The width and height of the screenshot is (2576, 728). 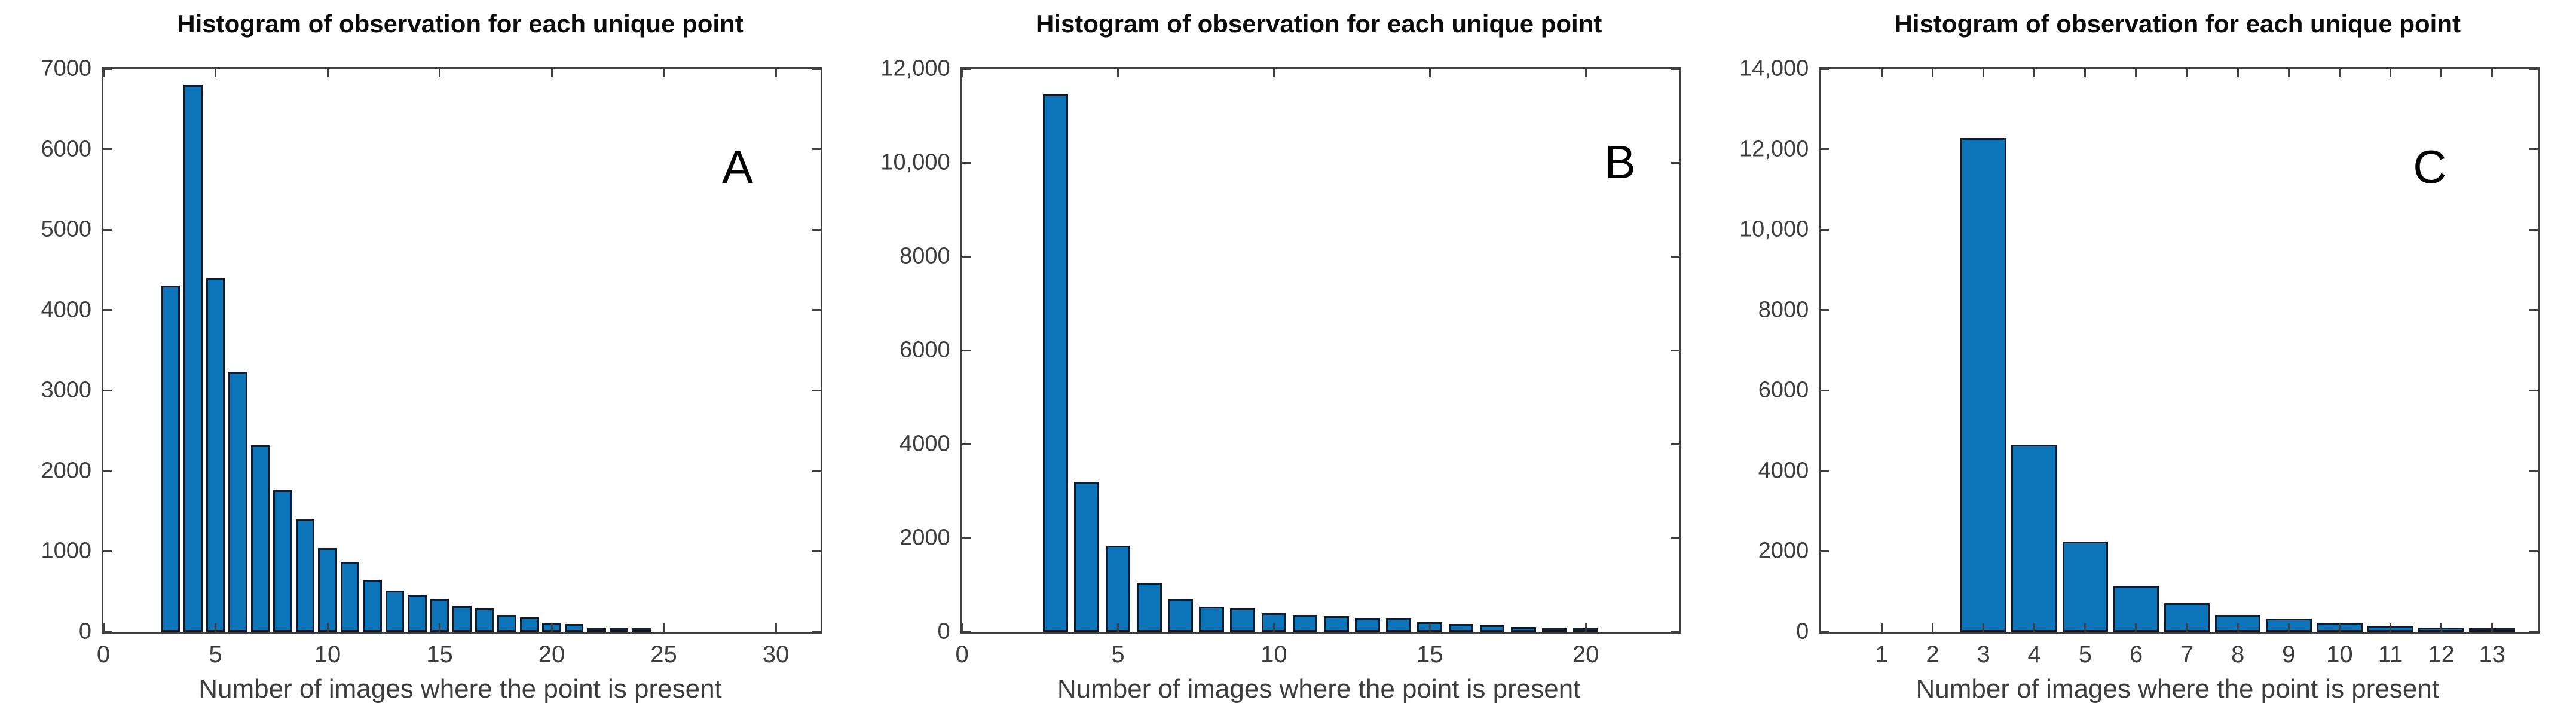 What do you see at coordinates (1932, 655) in the screenshot?
I see `x-tick-label: 2` at bounding box center [1932, 655].